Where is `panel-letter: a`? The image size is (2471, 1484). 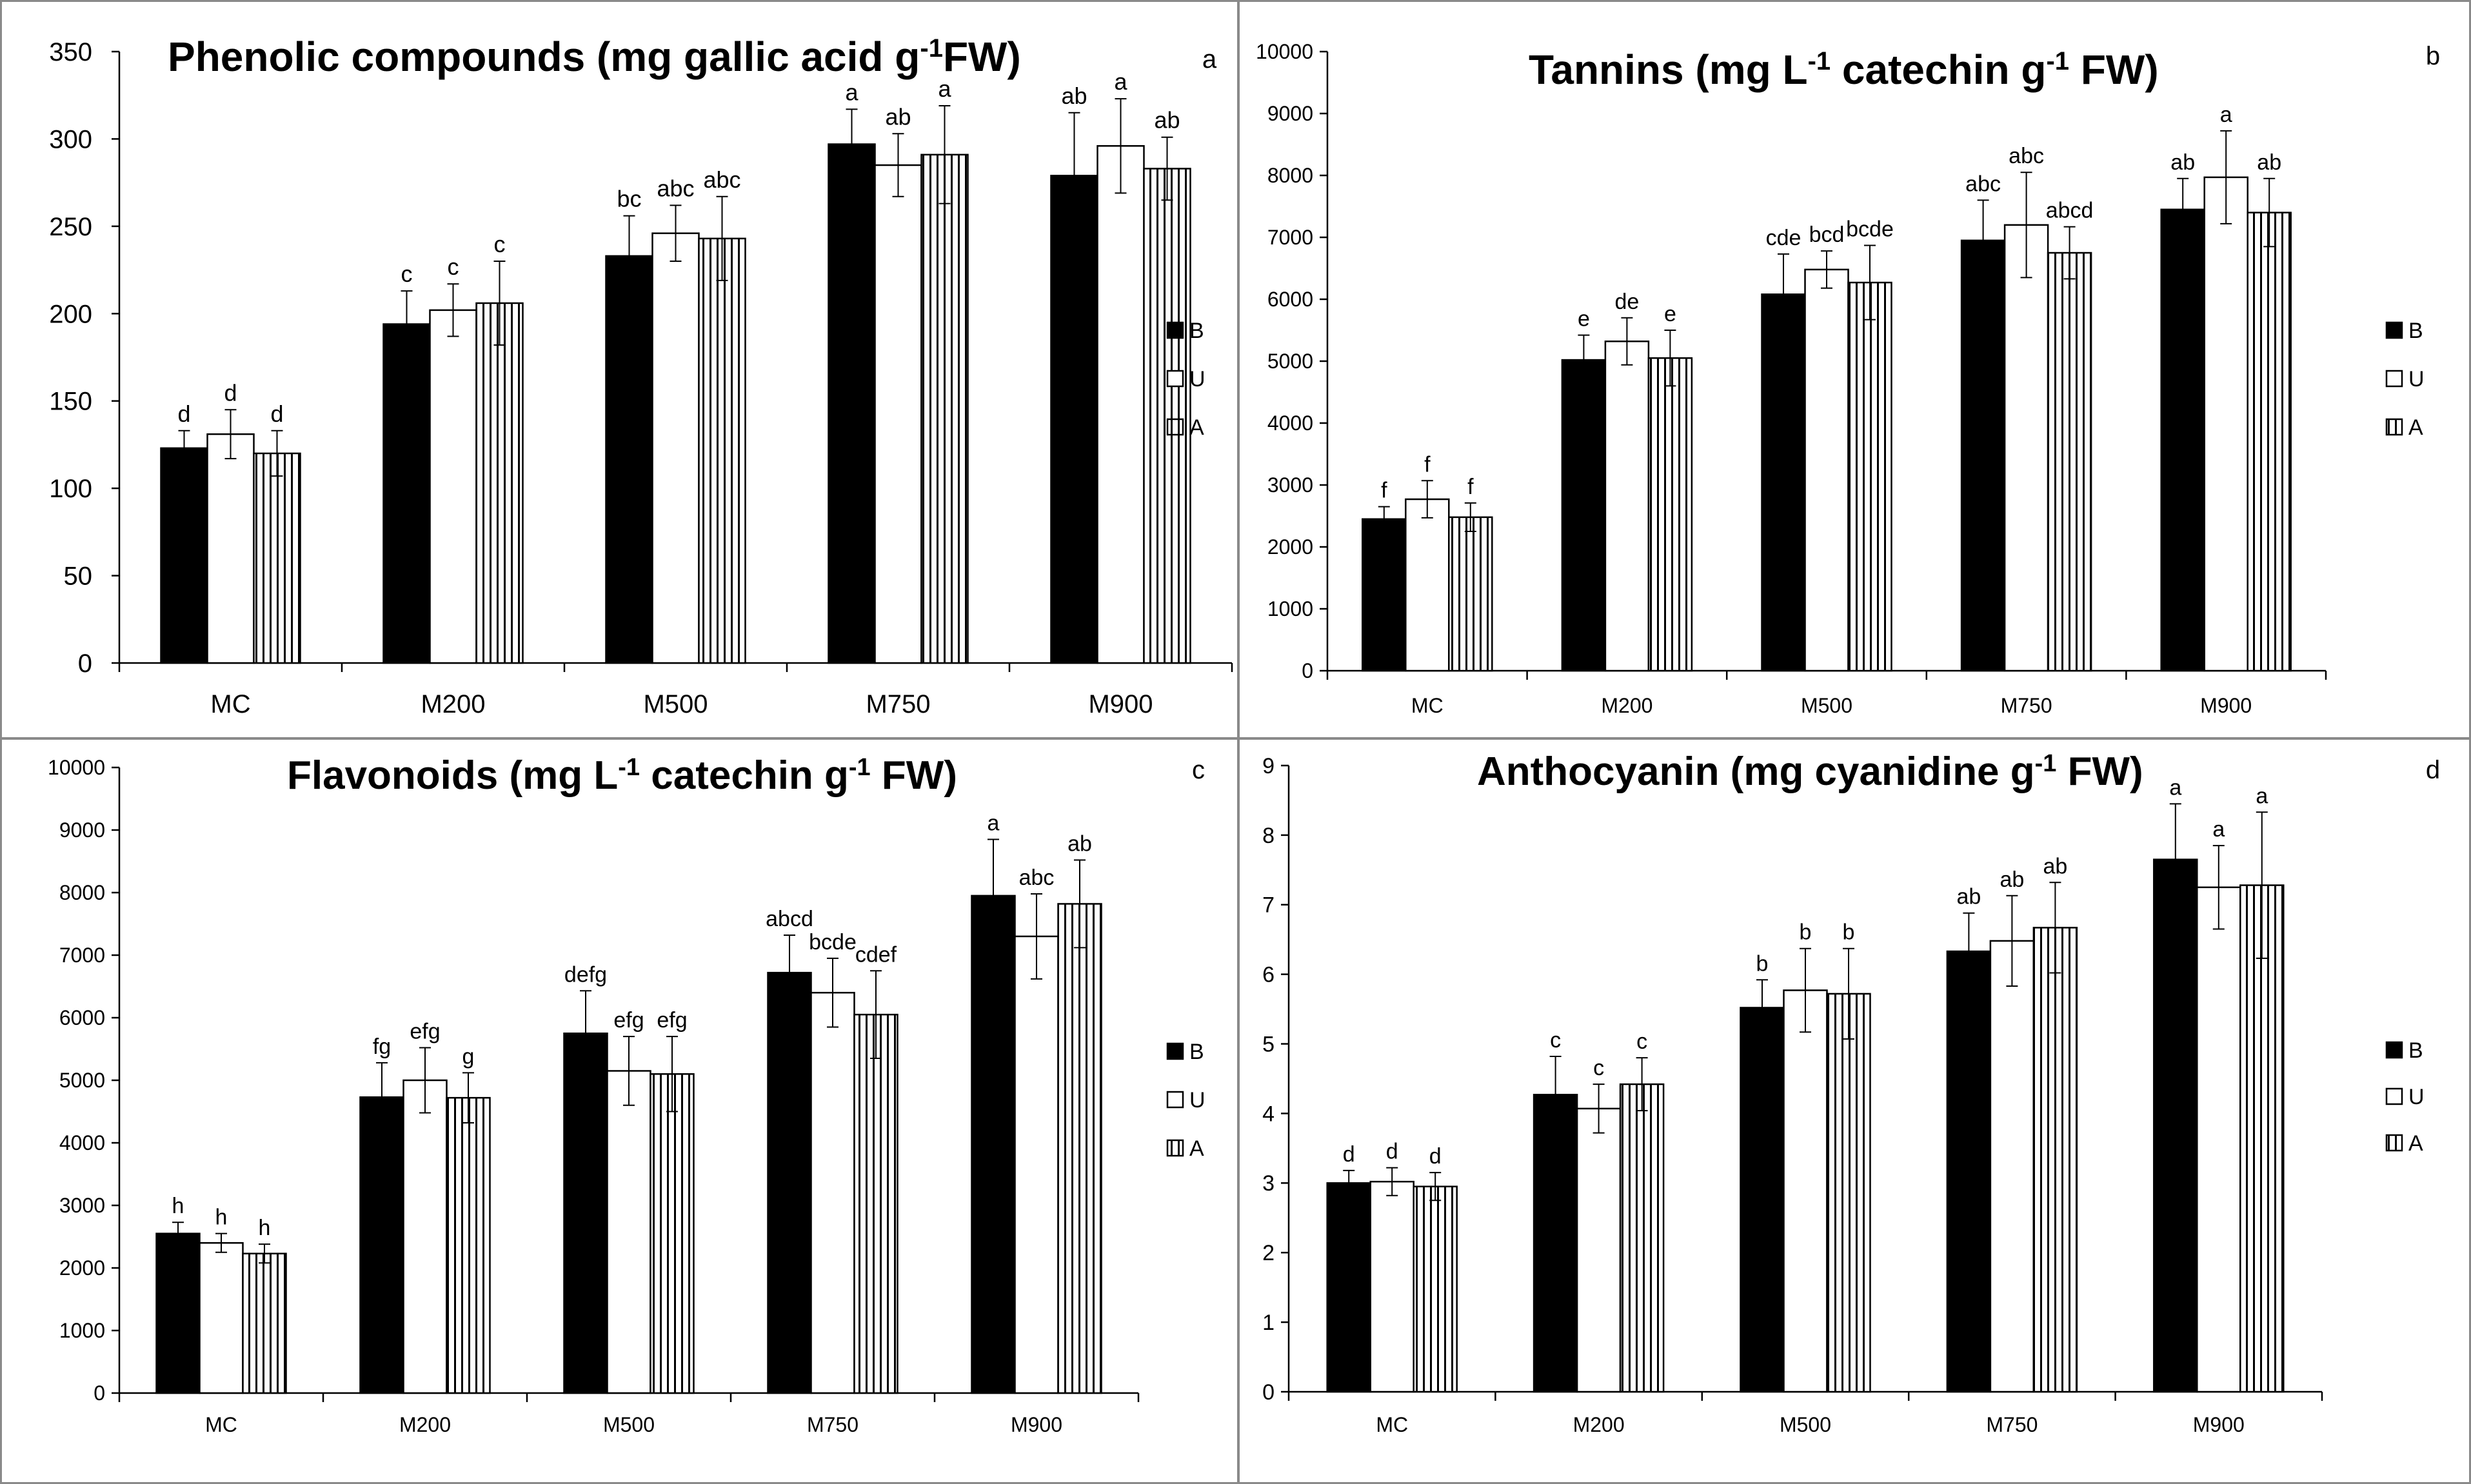
panel-letter: a is located at coordinates (1210, 59).